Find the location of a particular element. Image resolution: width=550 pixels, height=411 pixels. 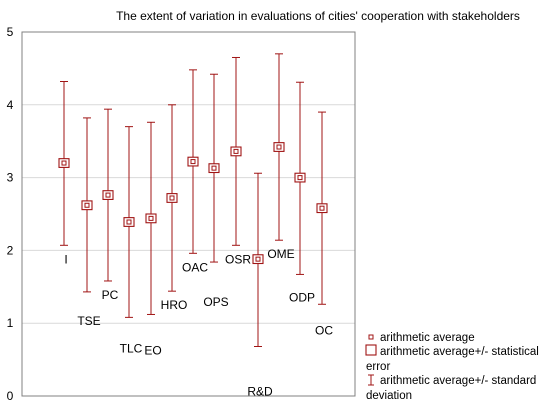

y-tick-label: 5 is located at coordinates (10, 32).